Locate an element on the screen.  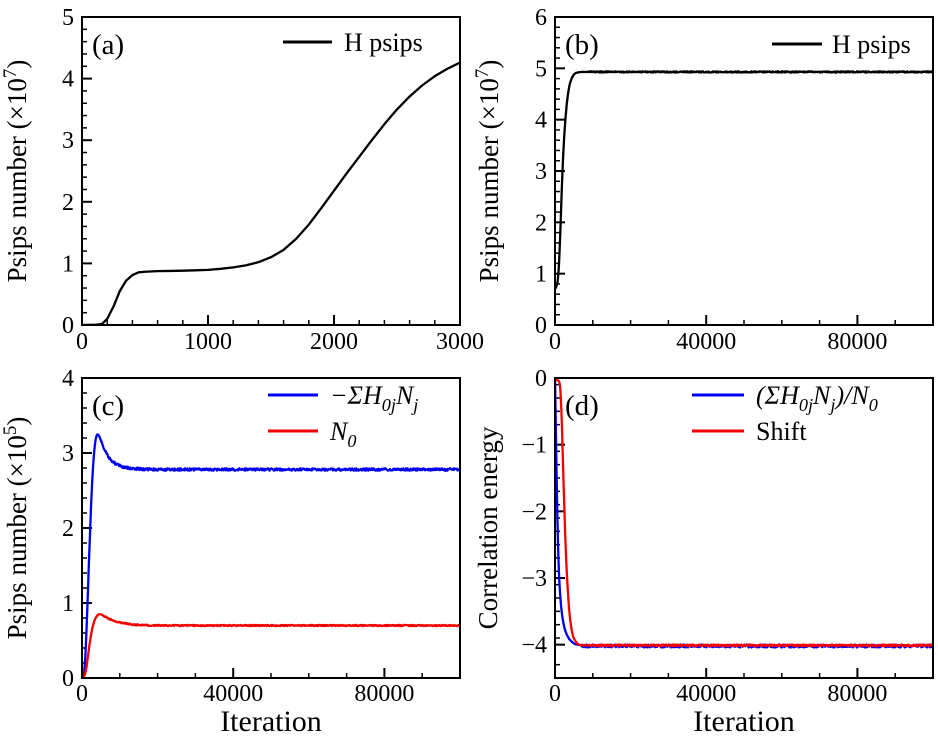
y-tick-label: −1 is located at coordinates (534, 446).